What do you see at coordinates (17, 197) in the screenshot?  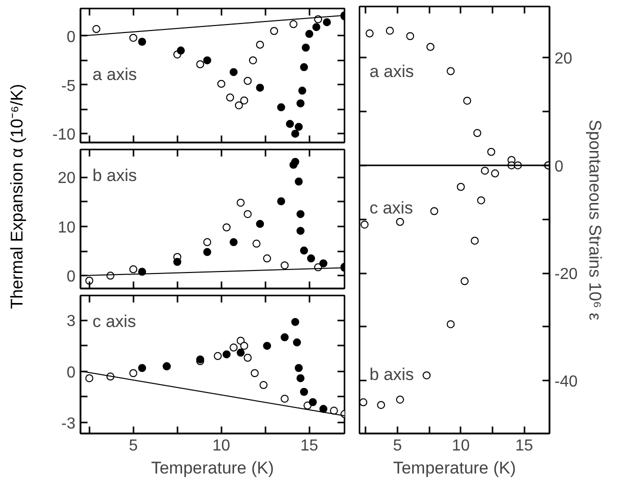 I see `y-axis-title: Thermal Expansion α (10⁻⁶/K)` at bounding box center [17, 197].